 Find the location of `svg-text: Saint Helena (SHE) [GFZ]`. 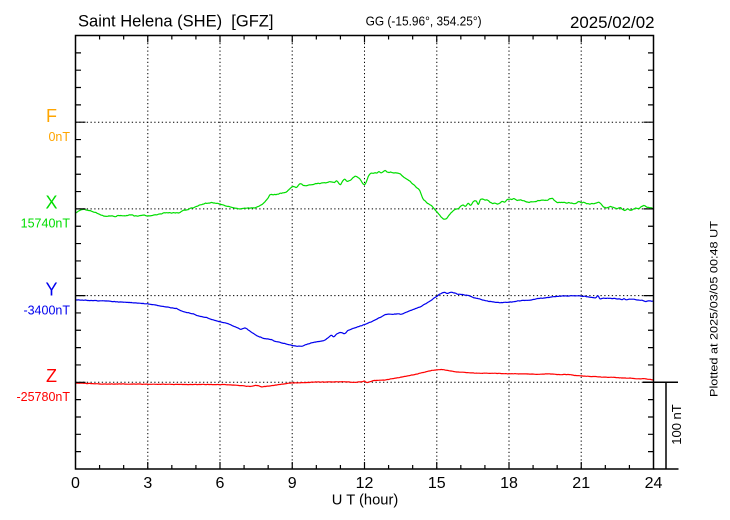

svg-text: Saint Helena (SHE) [GFZ] is located at coordinates (176, 20).